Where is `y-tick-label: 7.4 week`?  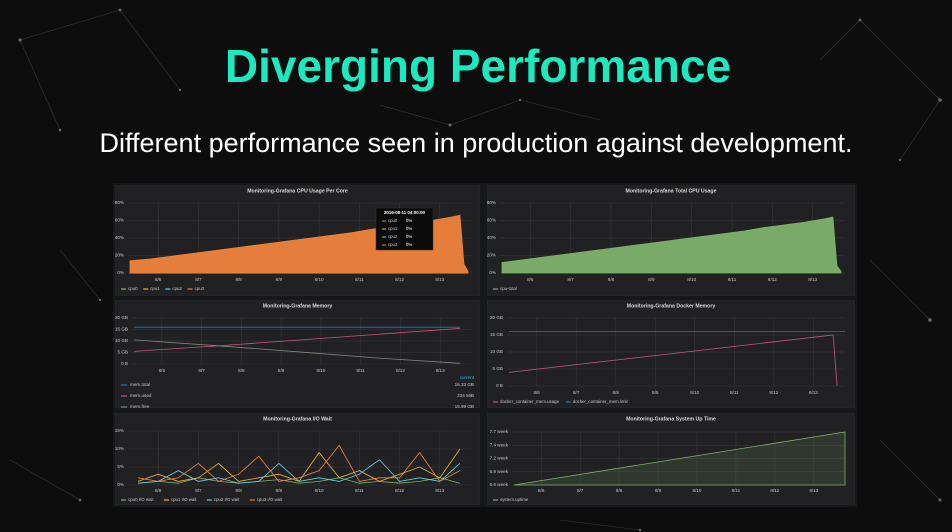 y-tick-label: 7.4 week is located at coordinates (499, 444).